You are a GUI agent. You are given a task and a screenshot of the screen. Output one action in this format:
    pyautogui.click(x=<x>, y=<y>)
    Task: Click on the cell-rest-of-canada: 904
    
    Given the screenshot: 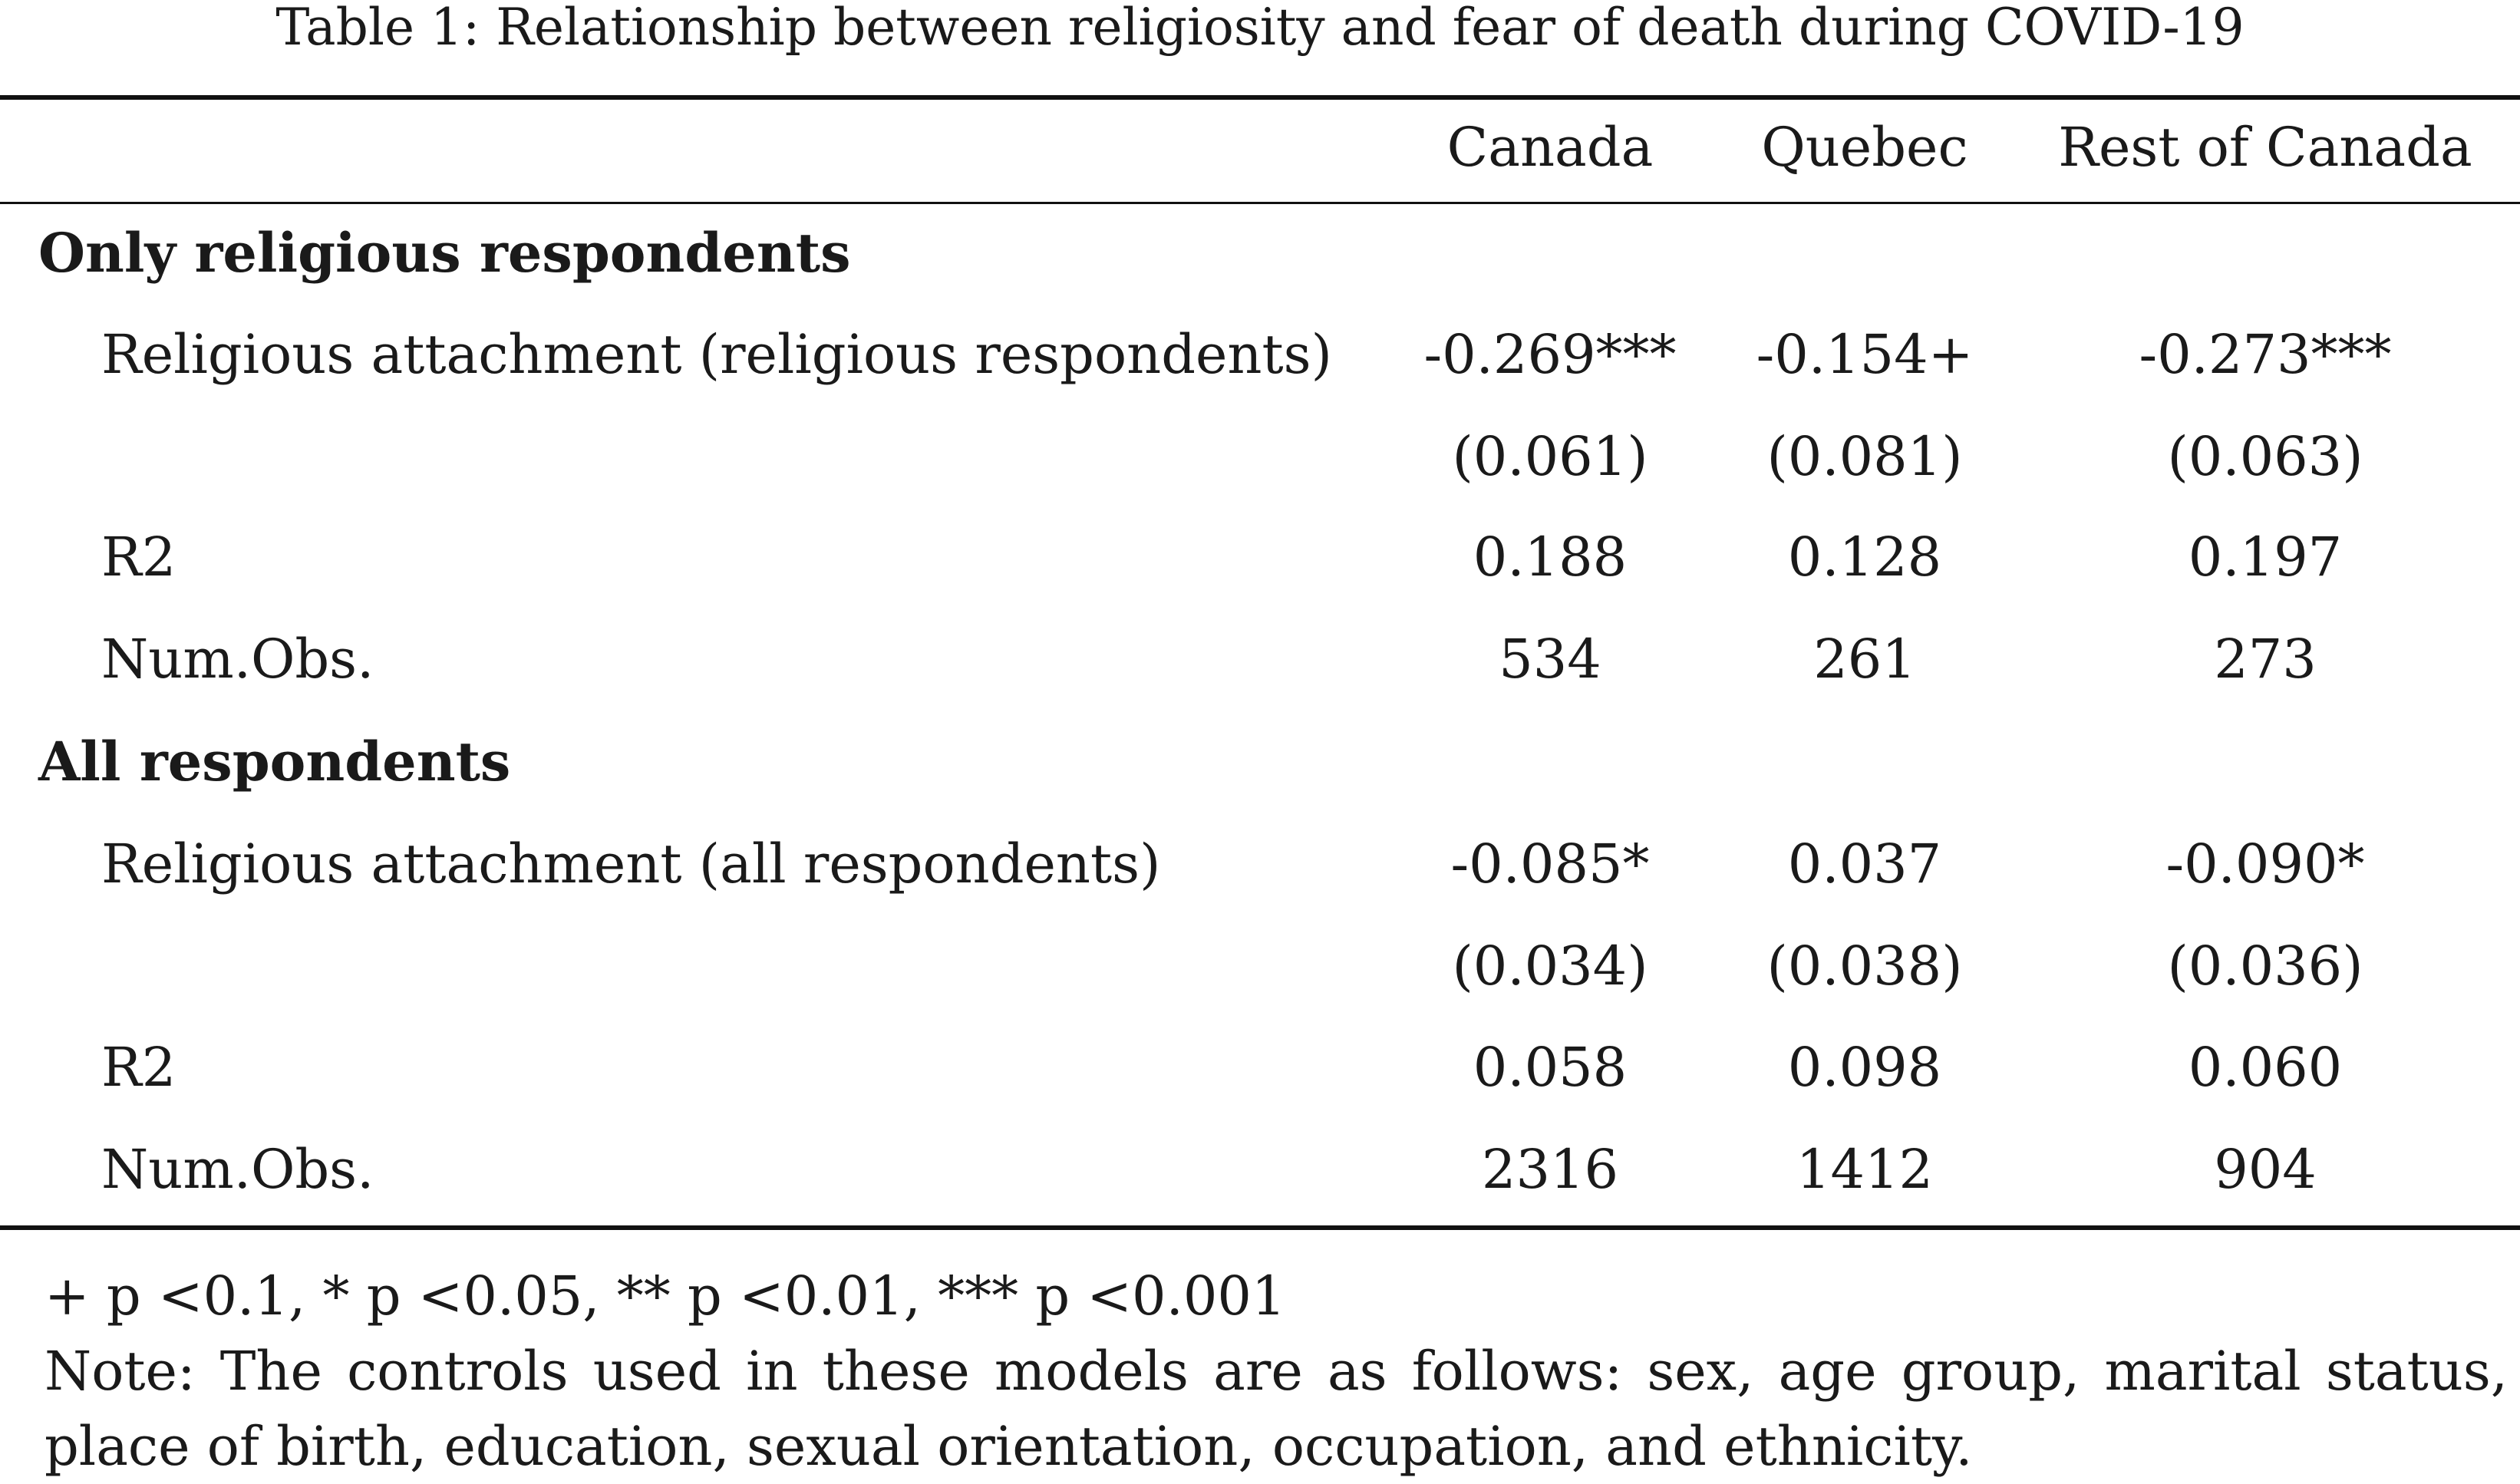 What is the action you would take?
    pyautogui.click(x=2265, y=1169)
    